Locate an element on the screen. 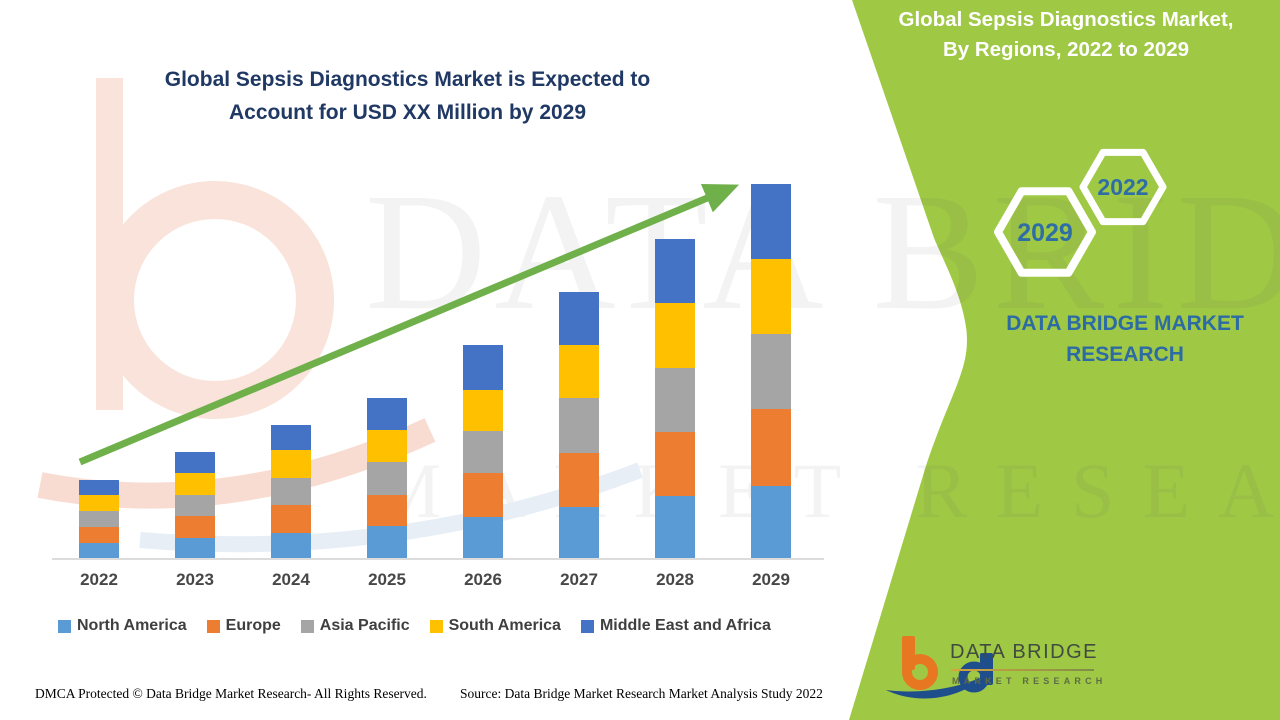 The width and height of the screenshot is (1280, 720). logo-blue-swoosh is located at coordinates (937, 686).